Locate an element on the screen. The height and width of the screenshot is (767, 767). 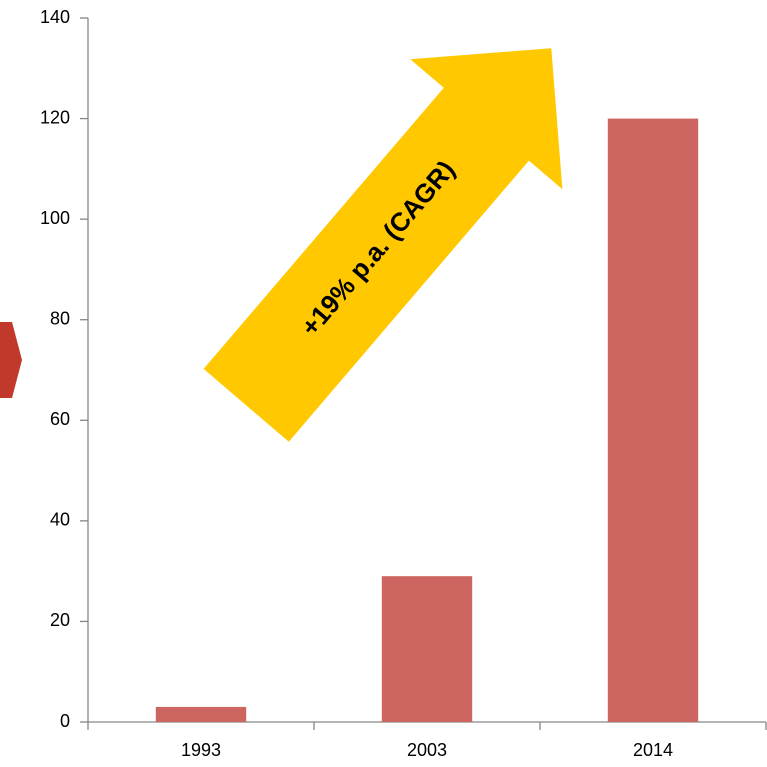
y-tick-label: 0 is located at coordinates (65, 721).